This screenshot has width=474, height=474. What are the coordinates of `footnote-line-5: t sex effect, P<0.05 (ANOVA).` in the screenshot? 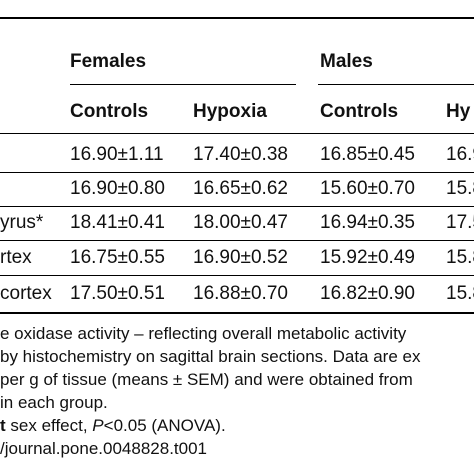 It's located at (113, 426).